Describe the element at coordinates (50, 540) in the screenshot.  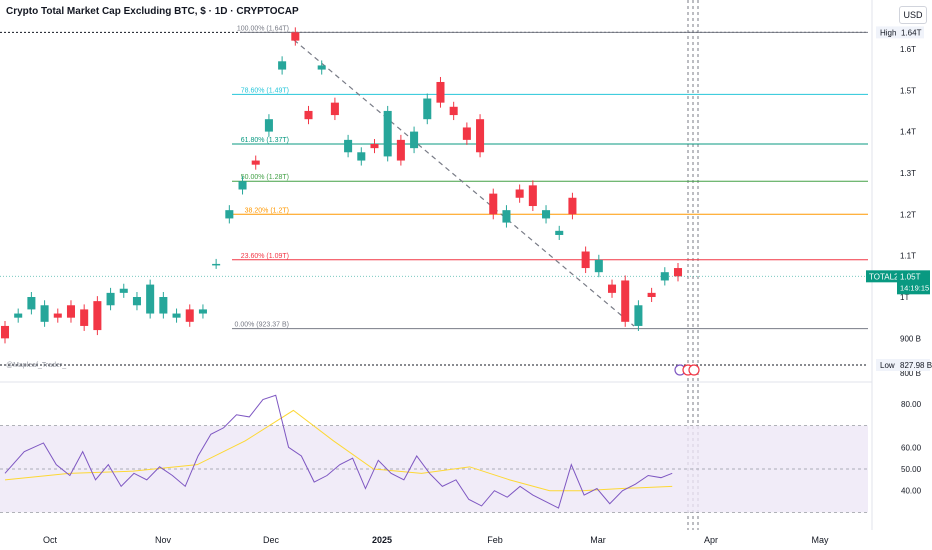
I see `x-tick-label: Oct` at that location.